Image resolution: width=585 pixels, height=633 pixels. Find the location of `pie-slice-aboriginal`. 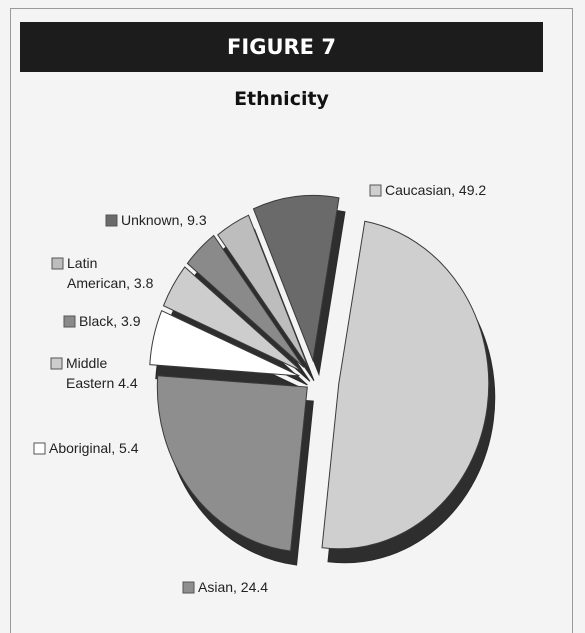

pie-slice-aboriginal is located at coordinates (224, 343).